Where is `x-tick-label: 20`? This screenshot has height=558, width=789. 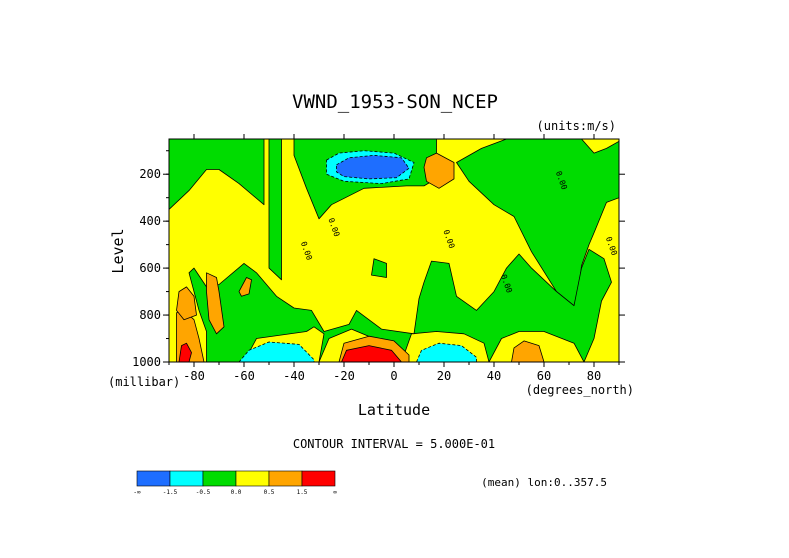 x-tick-label: 20 is located at coordinates (444, 376).